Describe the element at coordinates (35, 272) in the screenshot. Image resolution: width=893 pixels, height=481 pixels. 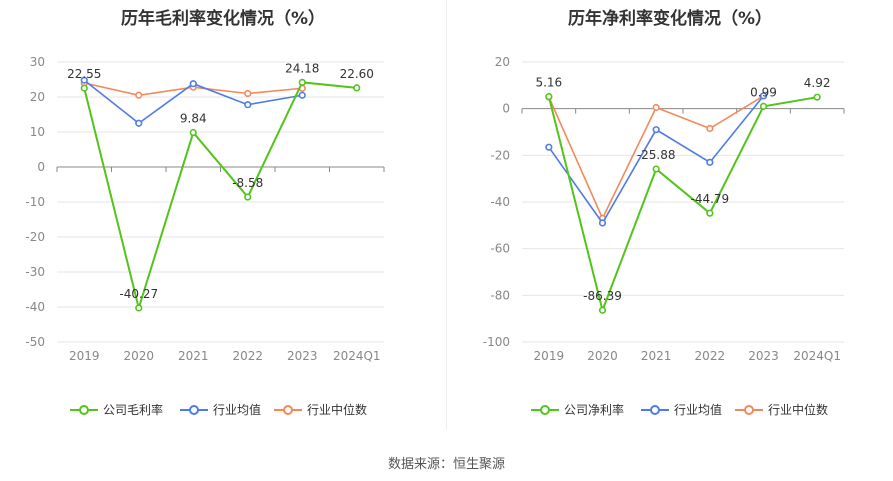
I see `y-tick-label: -30` at that location.